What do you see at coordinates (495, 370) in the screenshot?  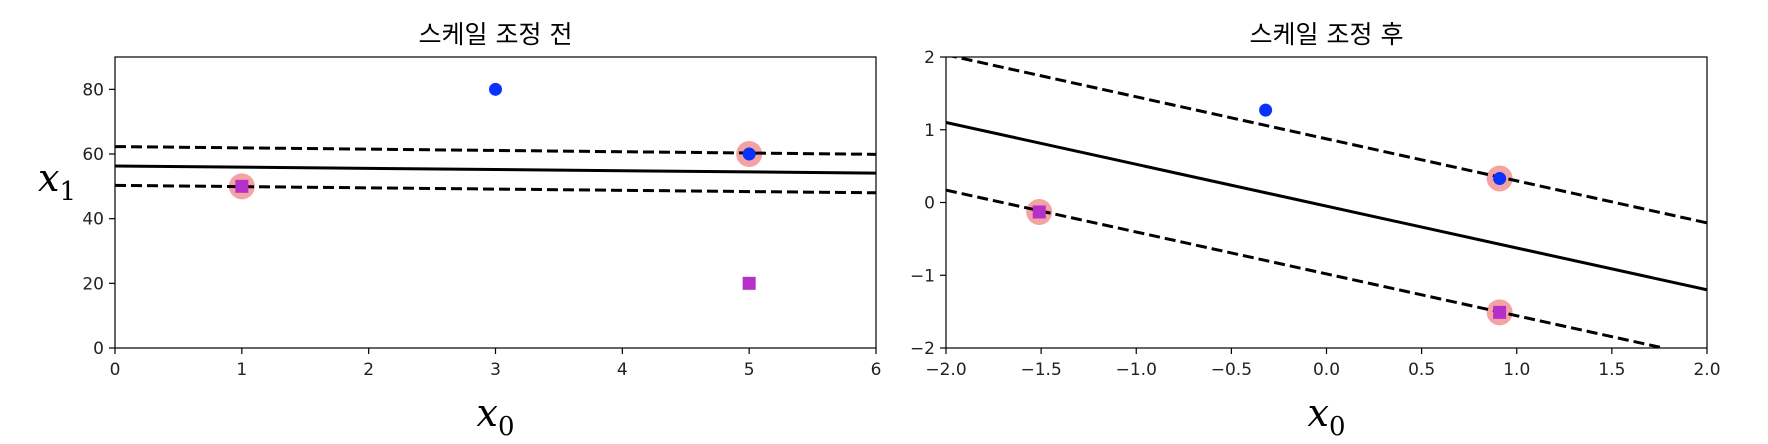 I see `x-tick-label: 3` at bounding box center [495, 370].